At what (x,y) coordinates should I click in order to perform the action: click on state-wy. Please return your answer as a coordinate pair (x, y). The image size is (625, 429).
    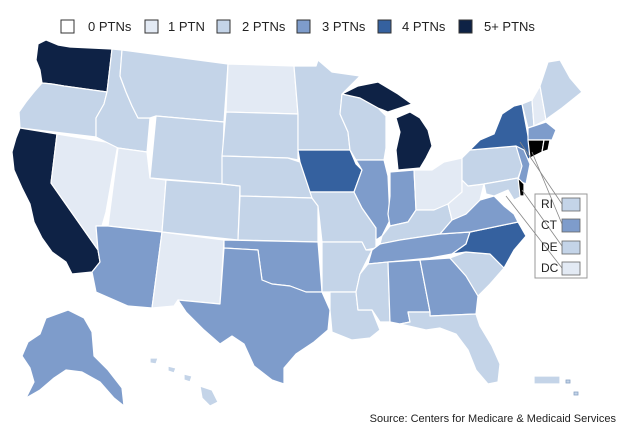
    Looking at the image, I should click on (187, 150).